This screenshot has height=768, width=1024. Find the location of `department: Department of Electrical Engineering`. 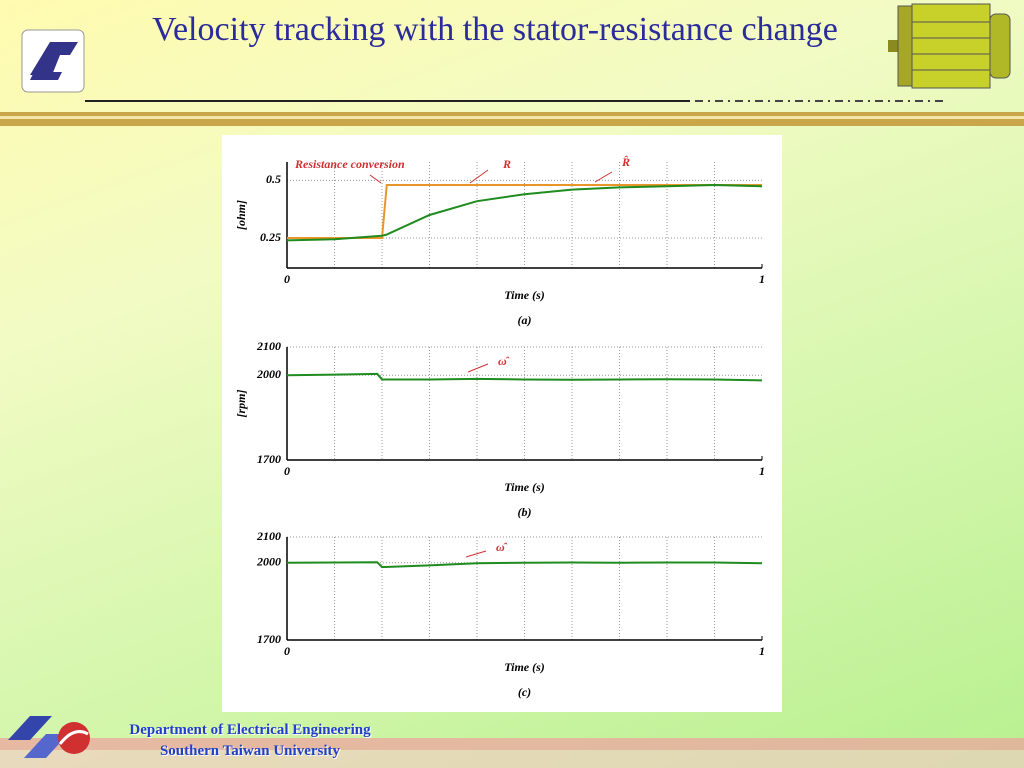

department: Department of Electrical Engineering is located at coordinates (250, 730).